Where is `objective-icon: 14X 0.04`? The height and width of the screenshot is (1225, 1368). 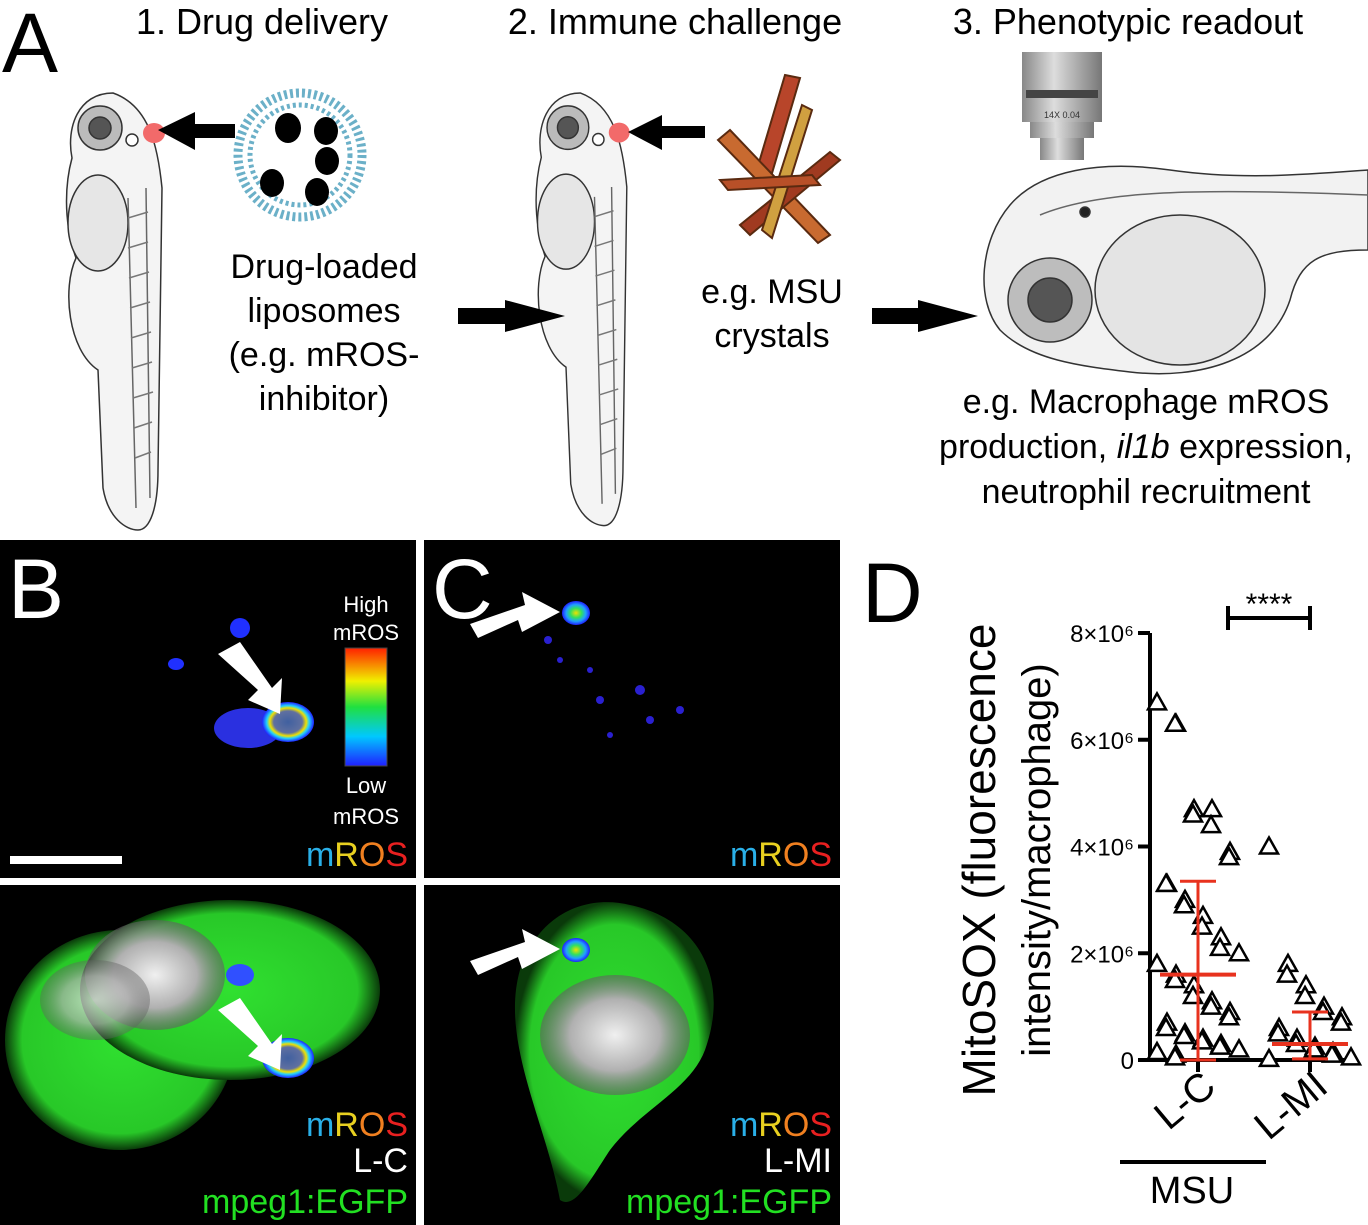
objective-icon: 14X 0.04 is located at coordinates (1062, 106).